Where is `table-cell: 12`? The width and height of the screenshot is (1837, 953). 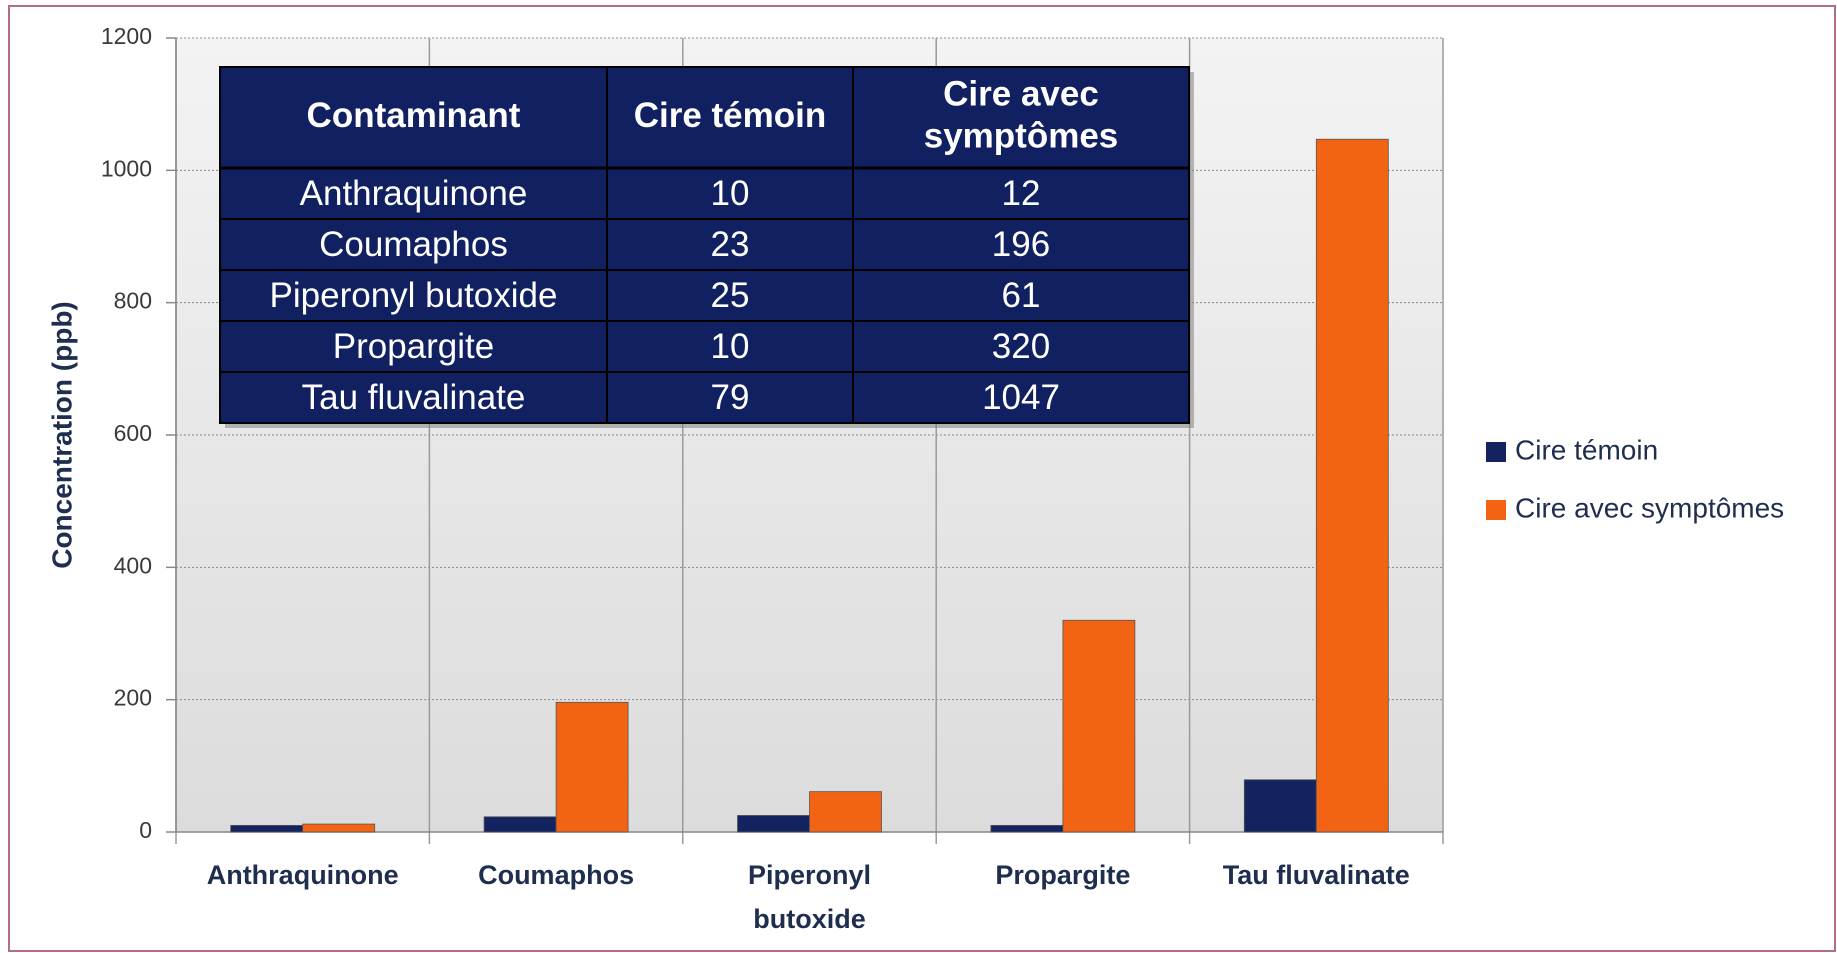 table-cell: 12 is located at coordinates (1021, 193).